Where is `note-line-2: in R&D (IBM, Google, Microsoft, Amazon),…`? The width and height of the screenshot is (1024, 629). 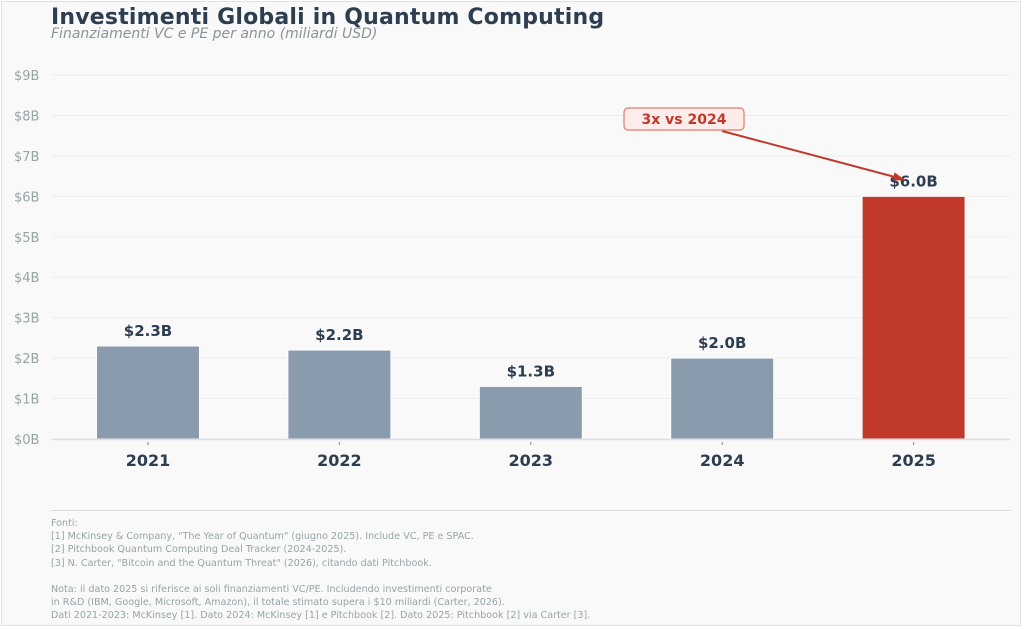
note-line-2: in R&D (IBM, Google, Microsoft, Amazon),… is located at coordinates (278, 603).